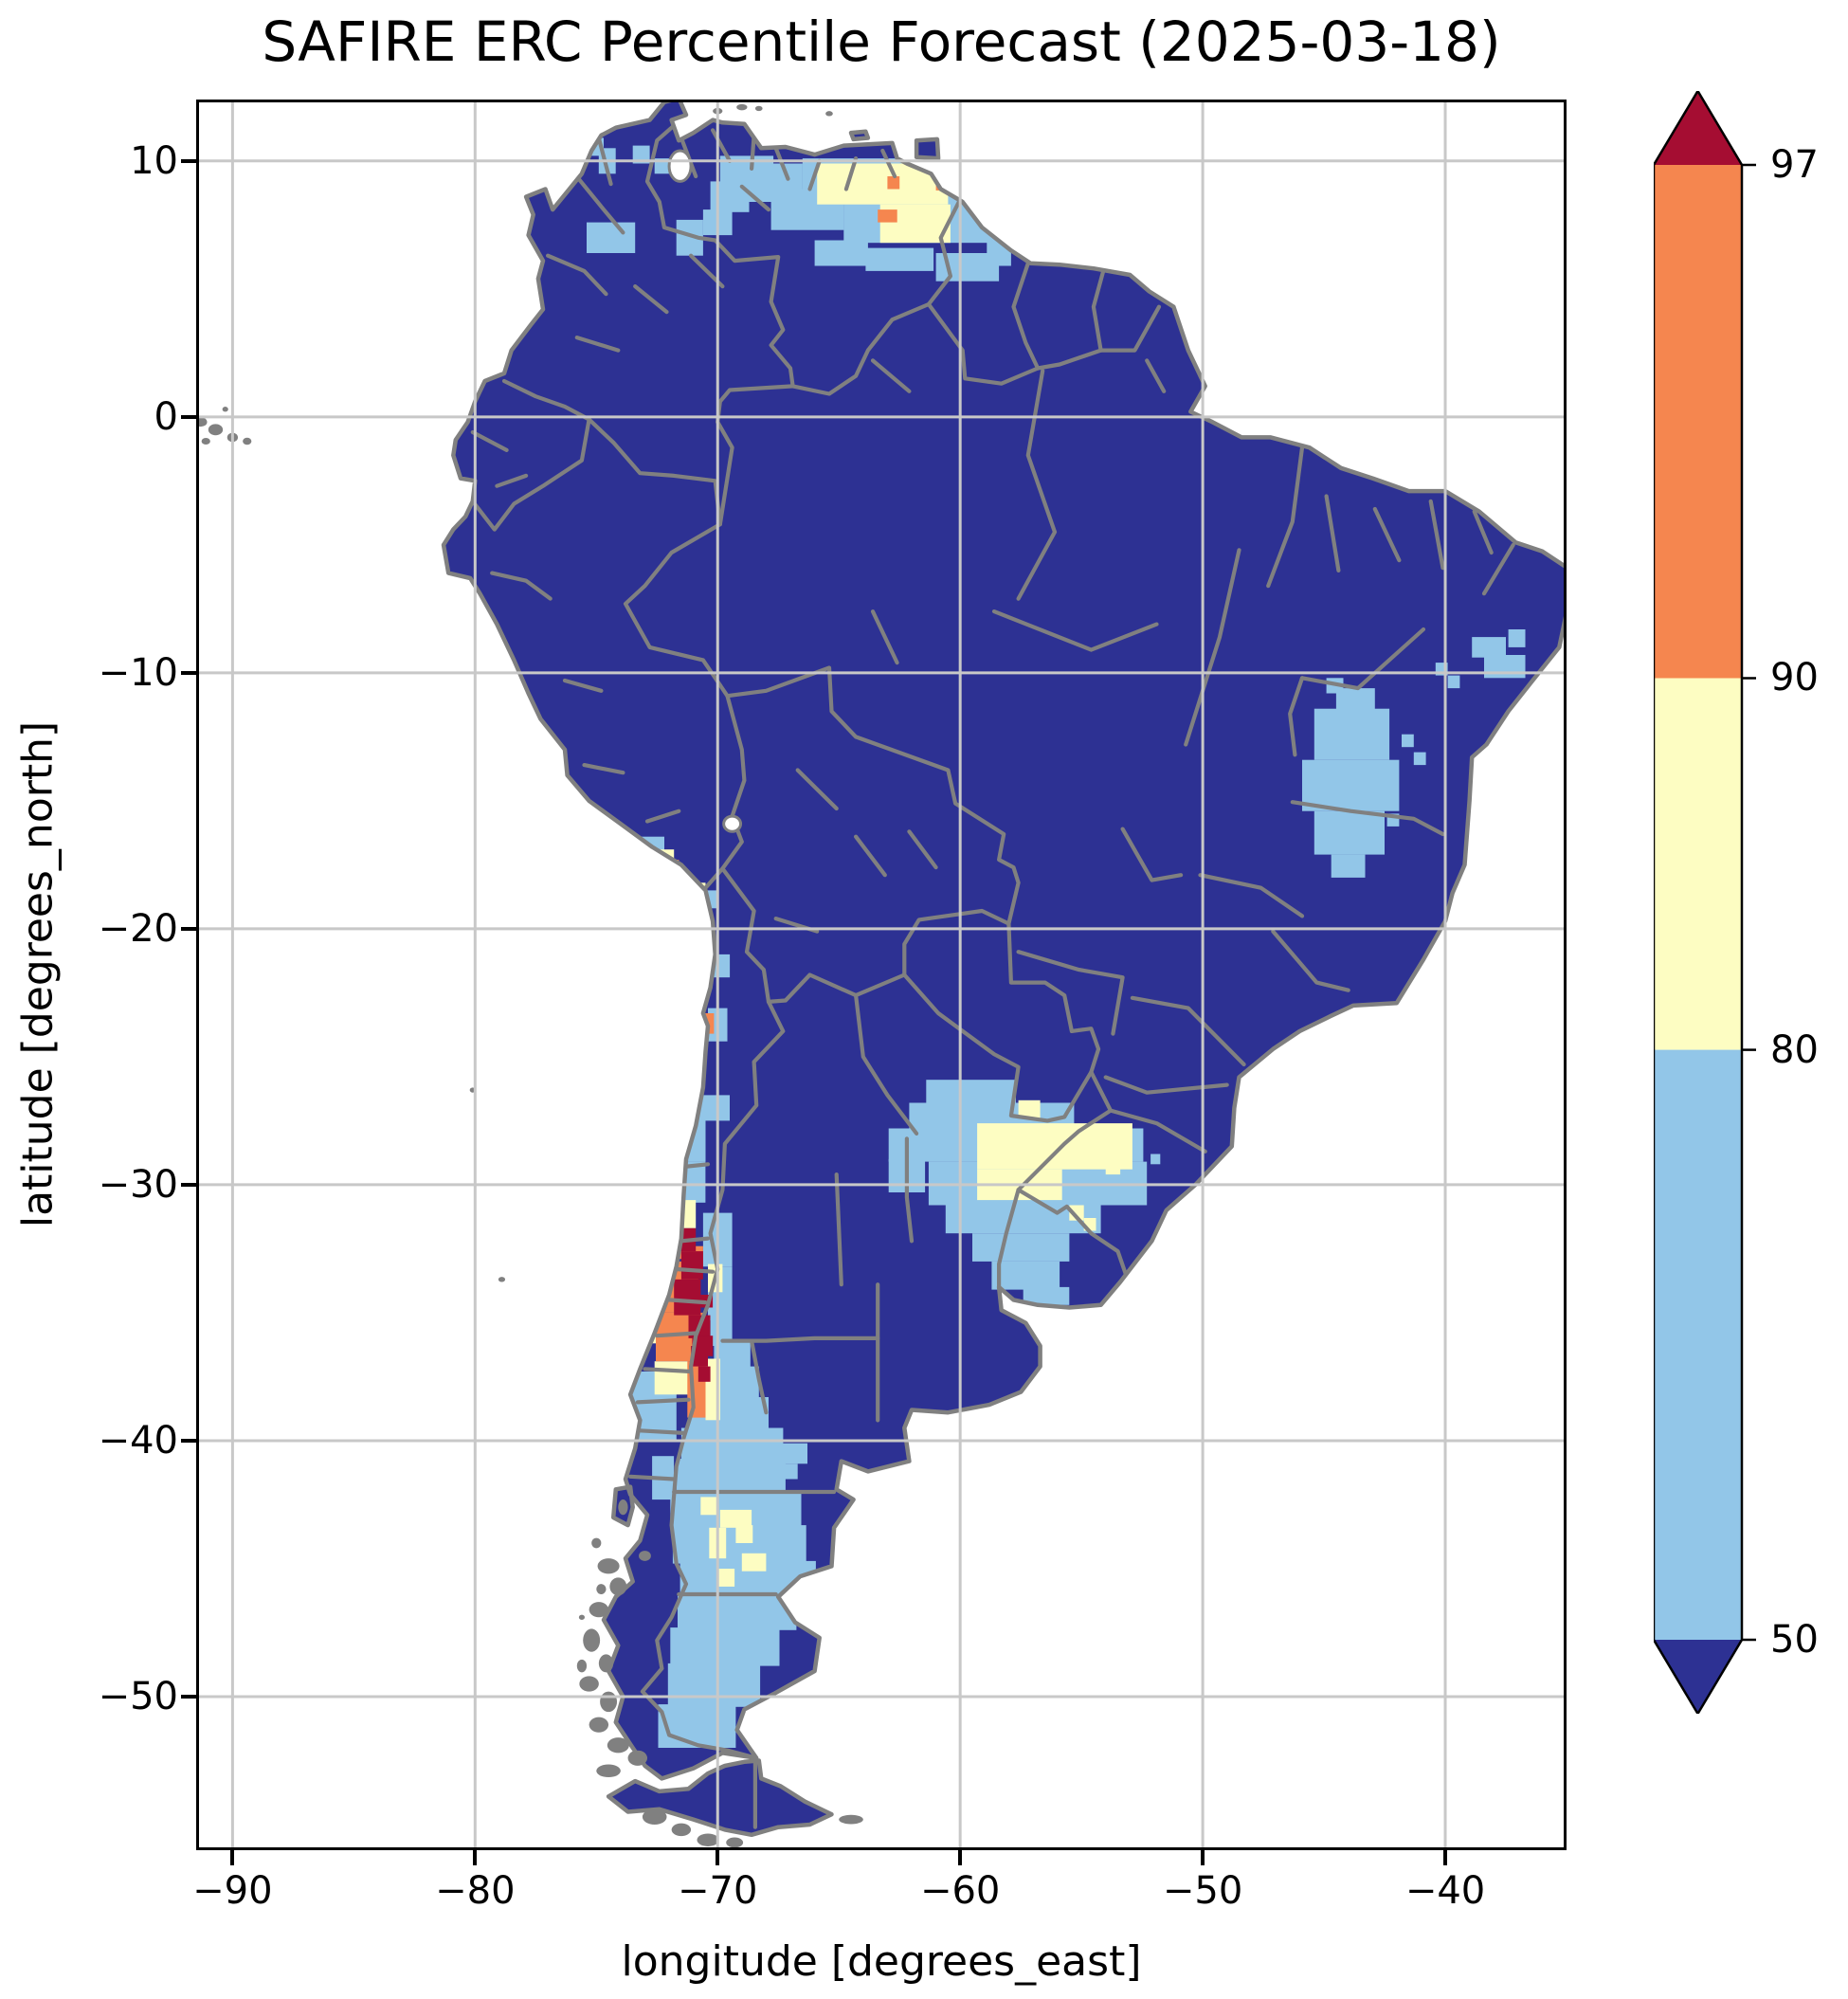 This screenshot has height=1999, width=1848. What do you see at coordinates (1794, 165) in the screenshot?
I see `colorbar-tick-label: 97` at bounding box center [1794, 165].